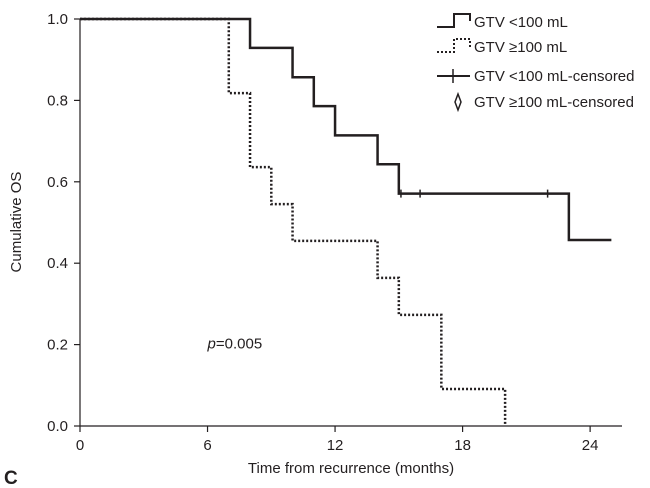 The height and width of the screenshot is (488, 650). What do you see at coordinates (16, 222) in the screenshot?
I see `y-axis-title: Cumulative OS` at bounding box center [16, 222].